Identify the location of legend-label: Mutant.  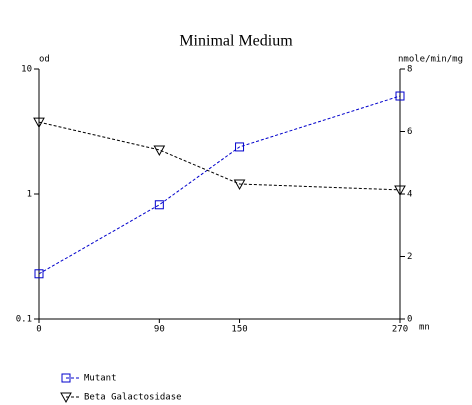
(100, 379).